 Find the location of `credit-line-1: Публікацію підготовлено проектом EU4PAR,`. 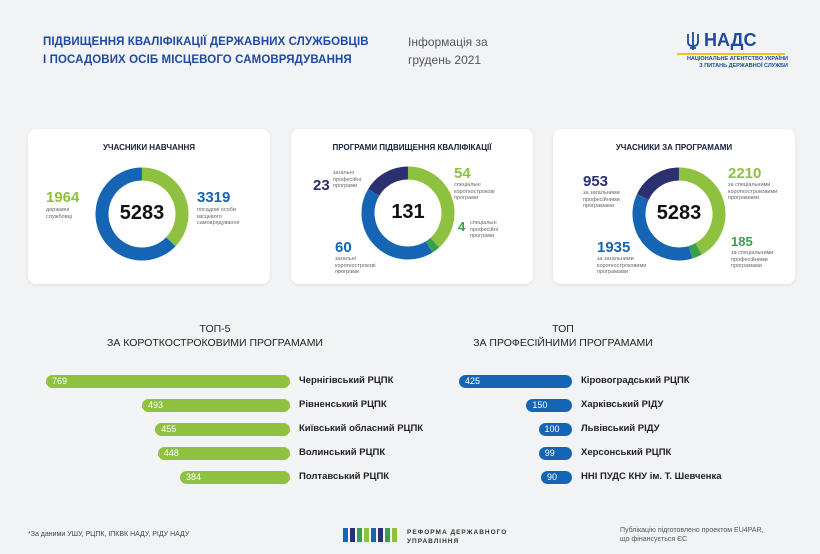

credit-line-1: Публікацію підготовлено проектом EU4PAR, is located at coordinates (692, 530).